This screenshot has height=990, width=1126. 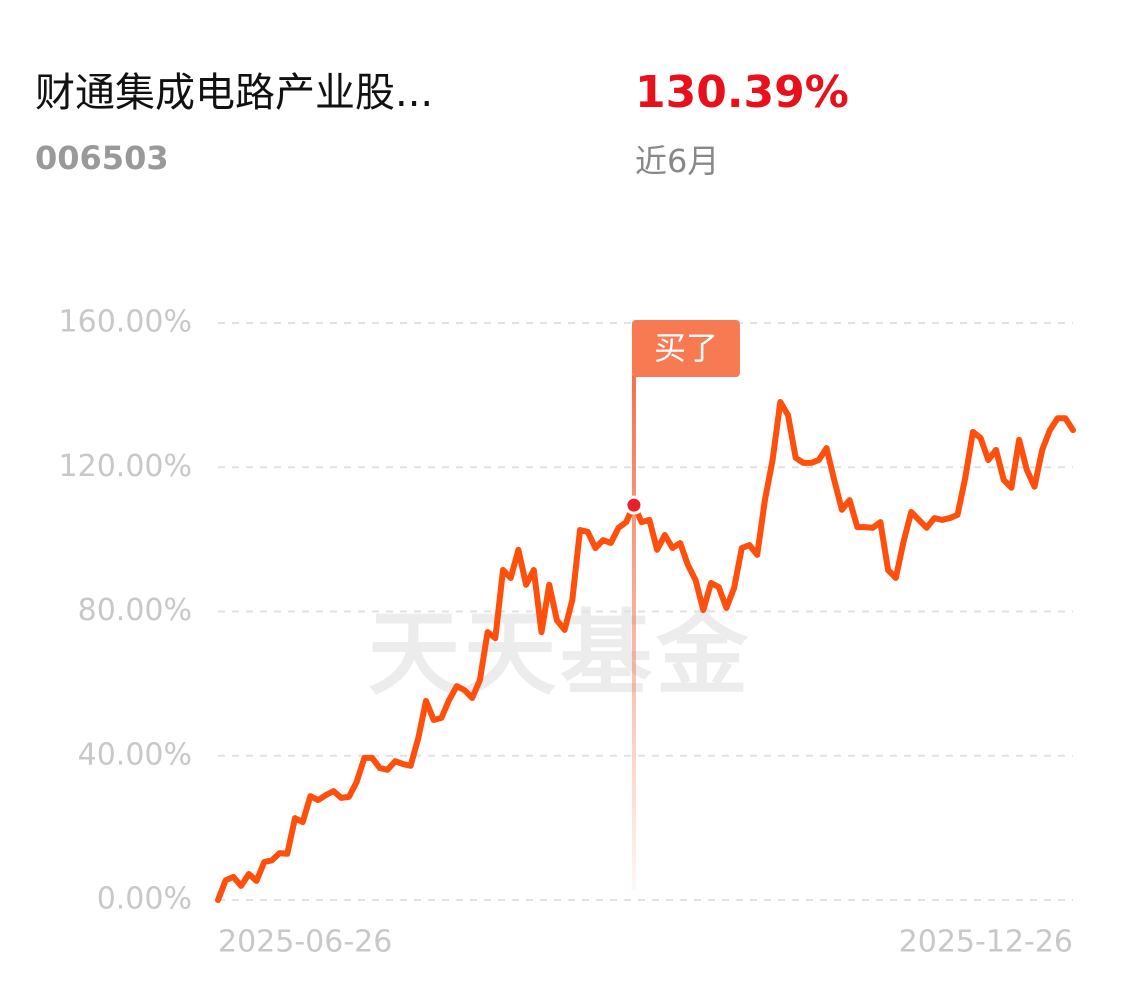 I want to click on annotation-stem, so click(x=633, y=632).